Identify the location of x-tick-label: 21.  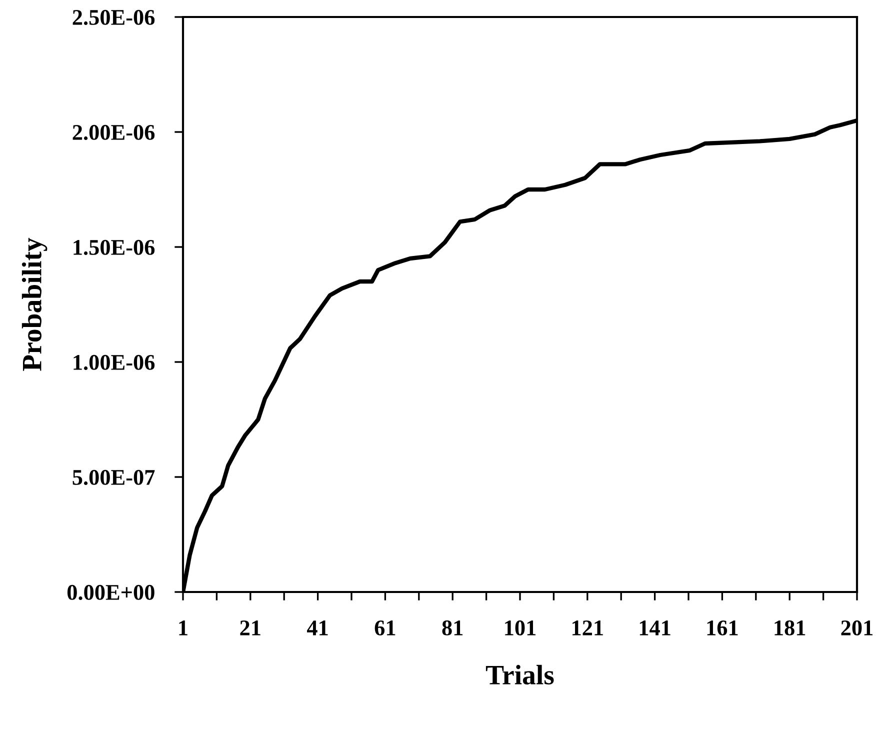
(250, 628).